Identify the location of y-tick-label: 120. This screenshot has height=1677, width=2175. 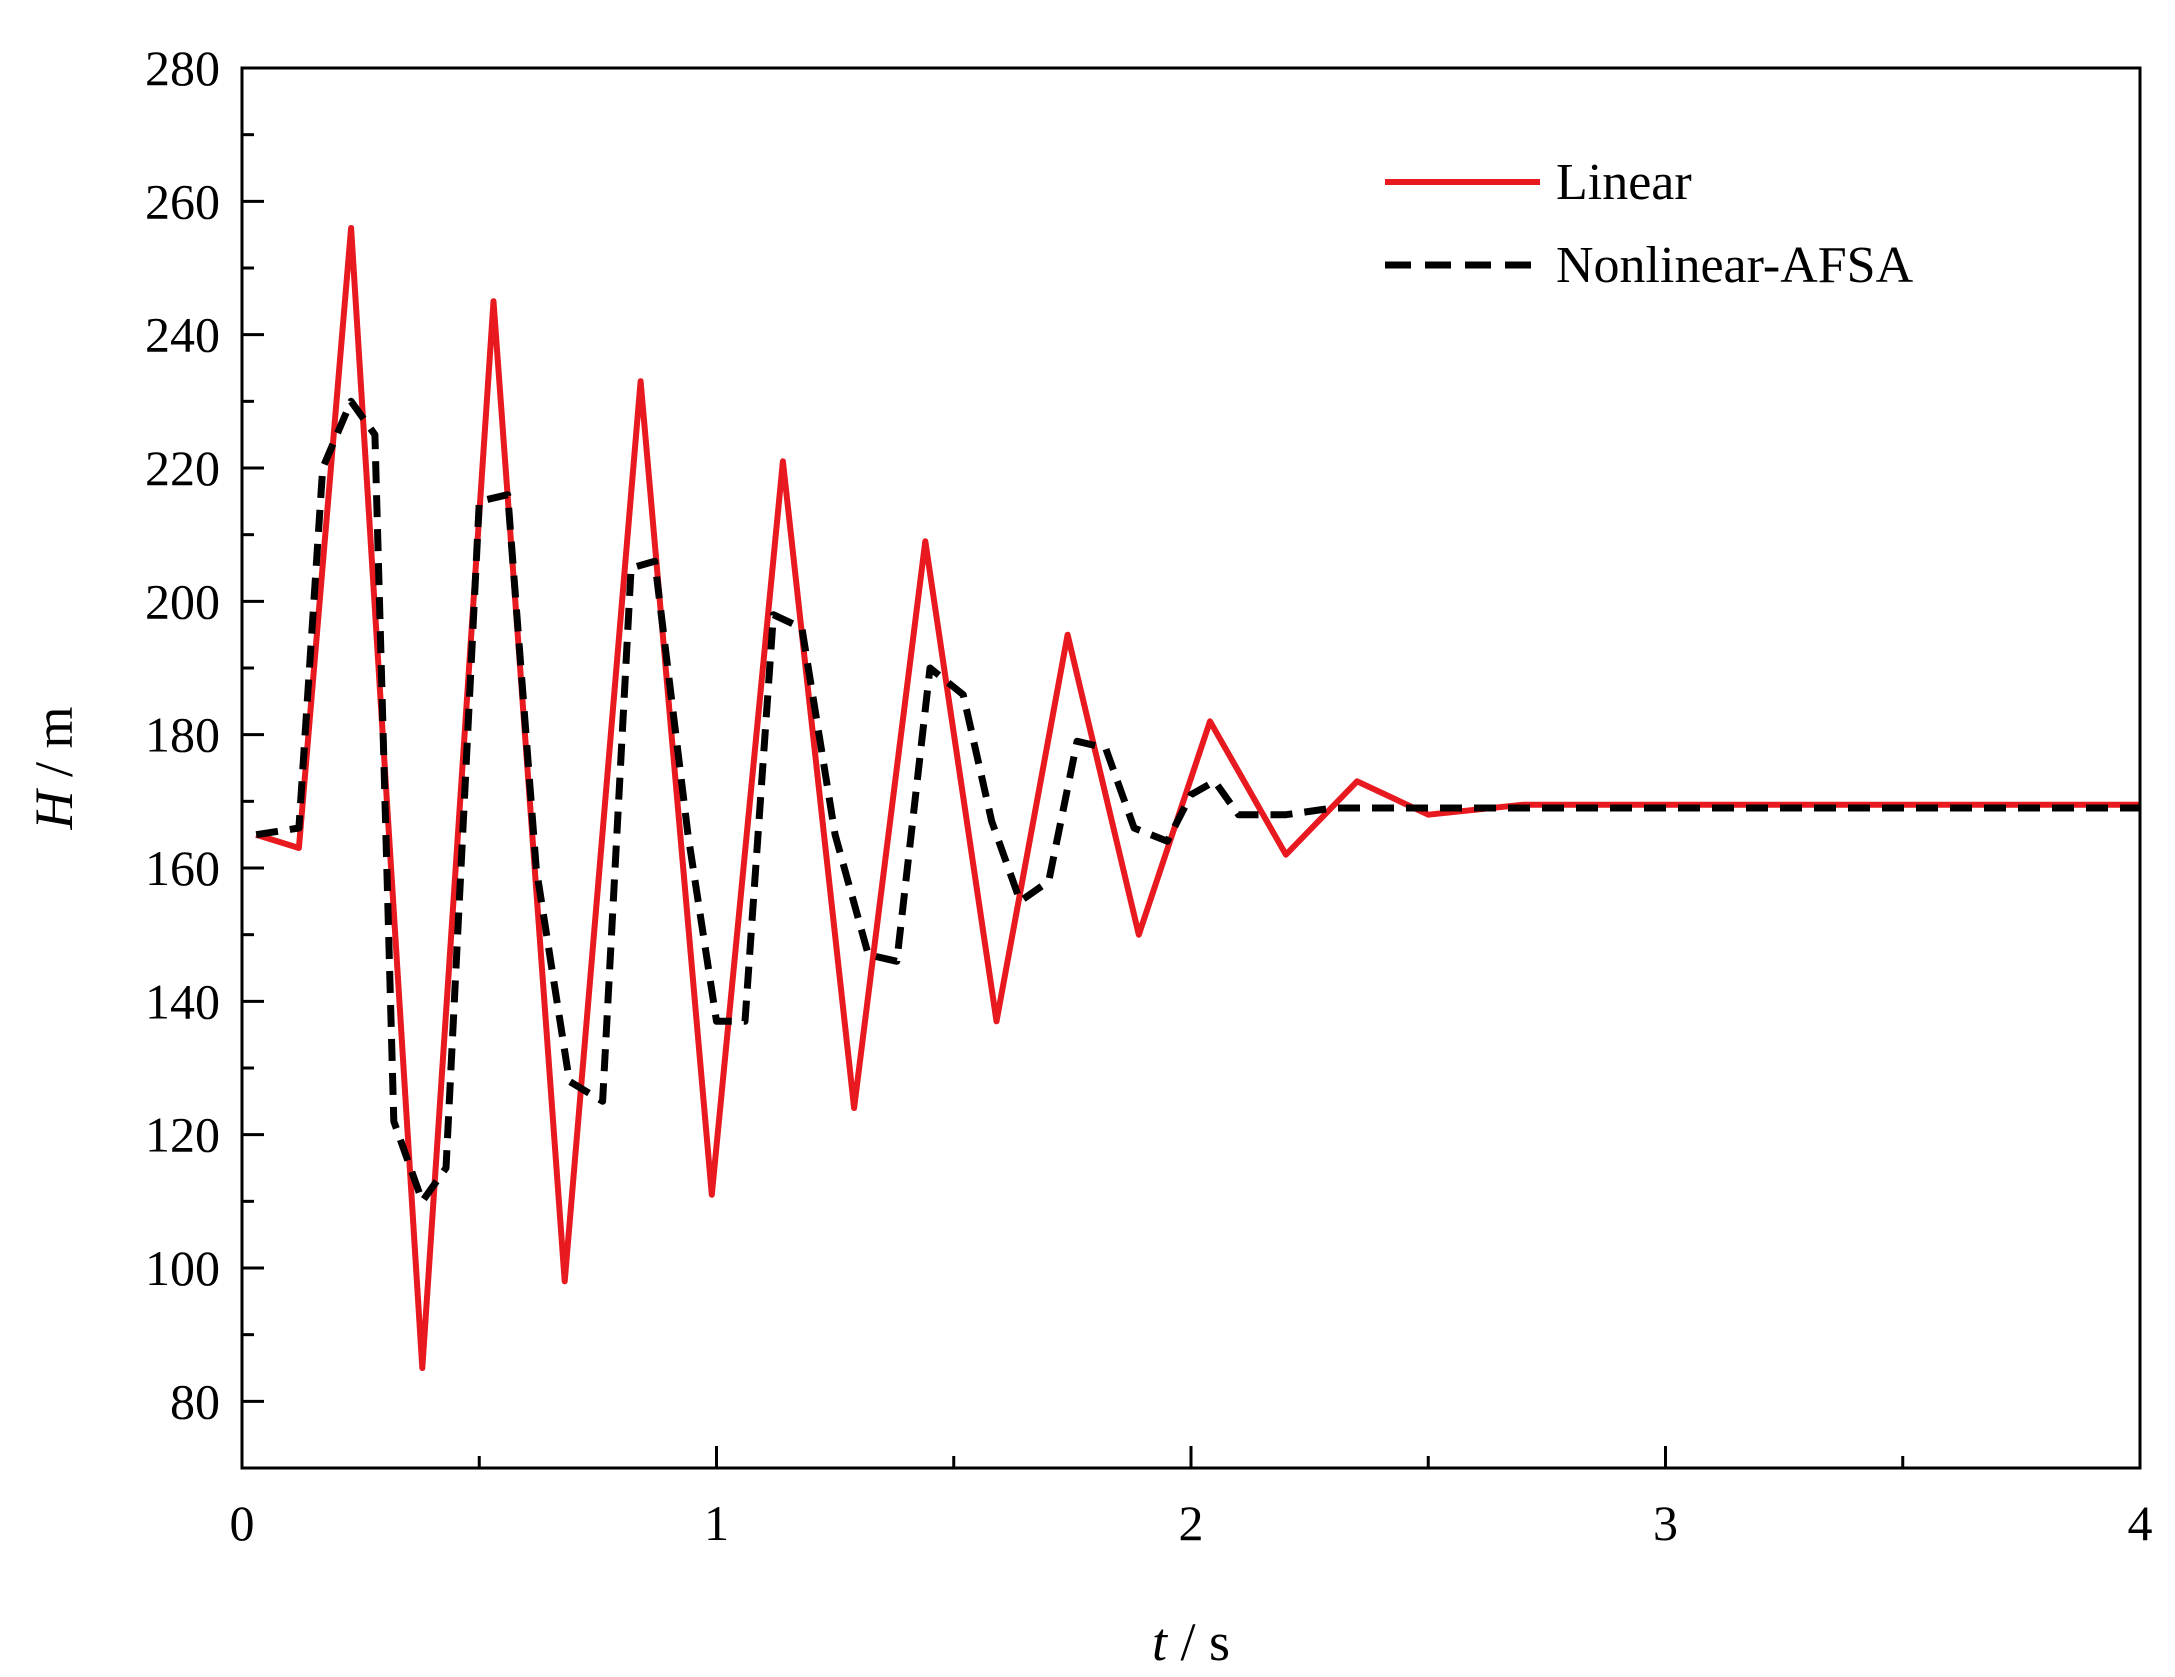
(182, 1135).